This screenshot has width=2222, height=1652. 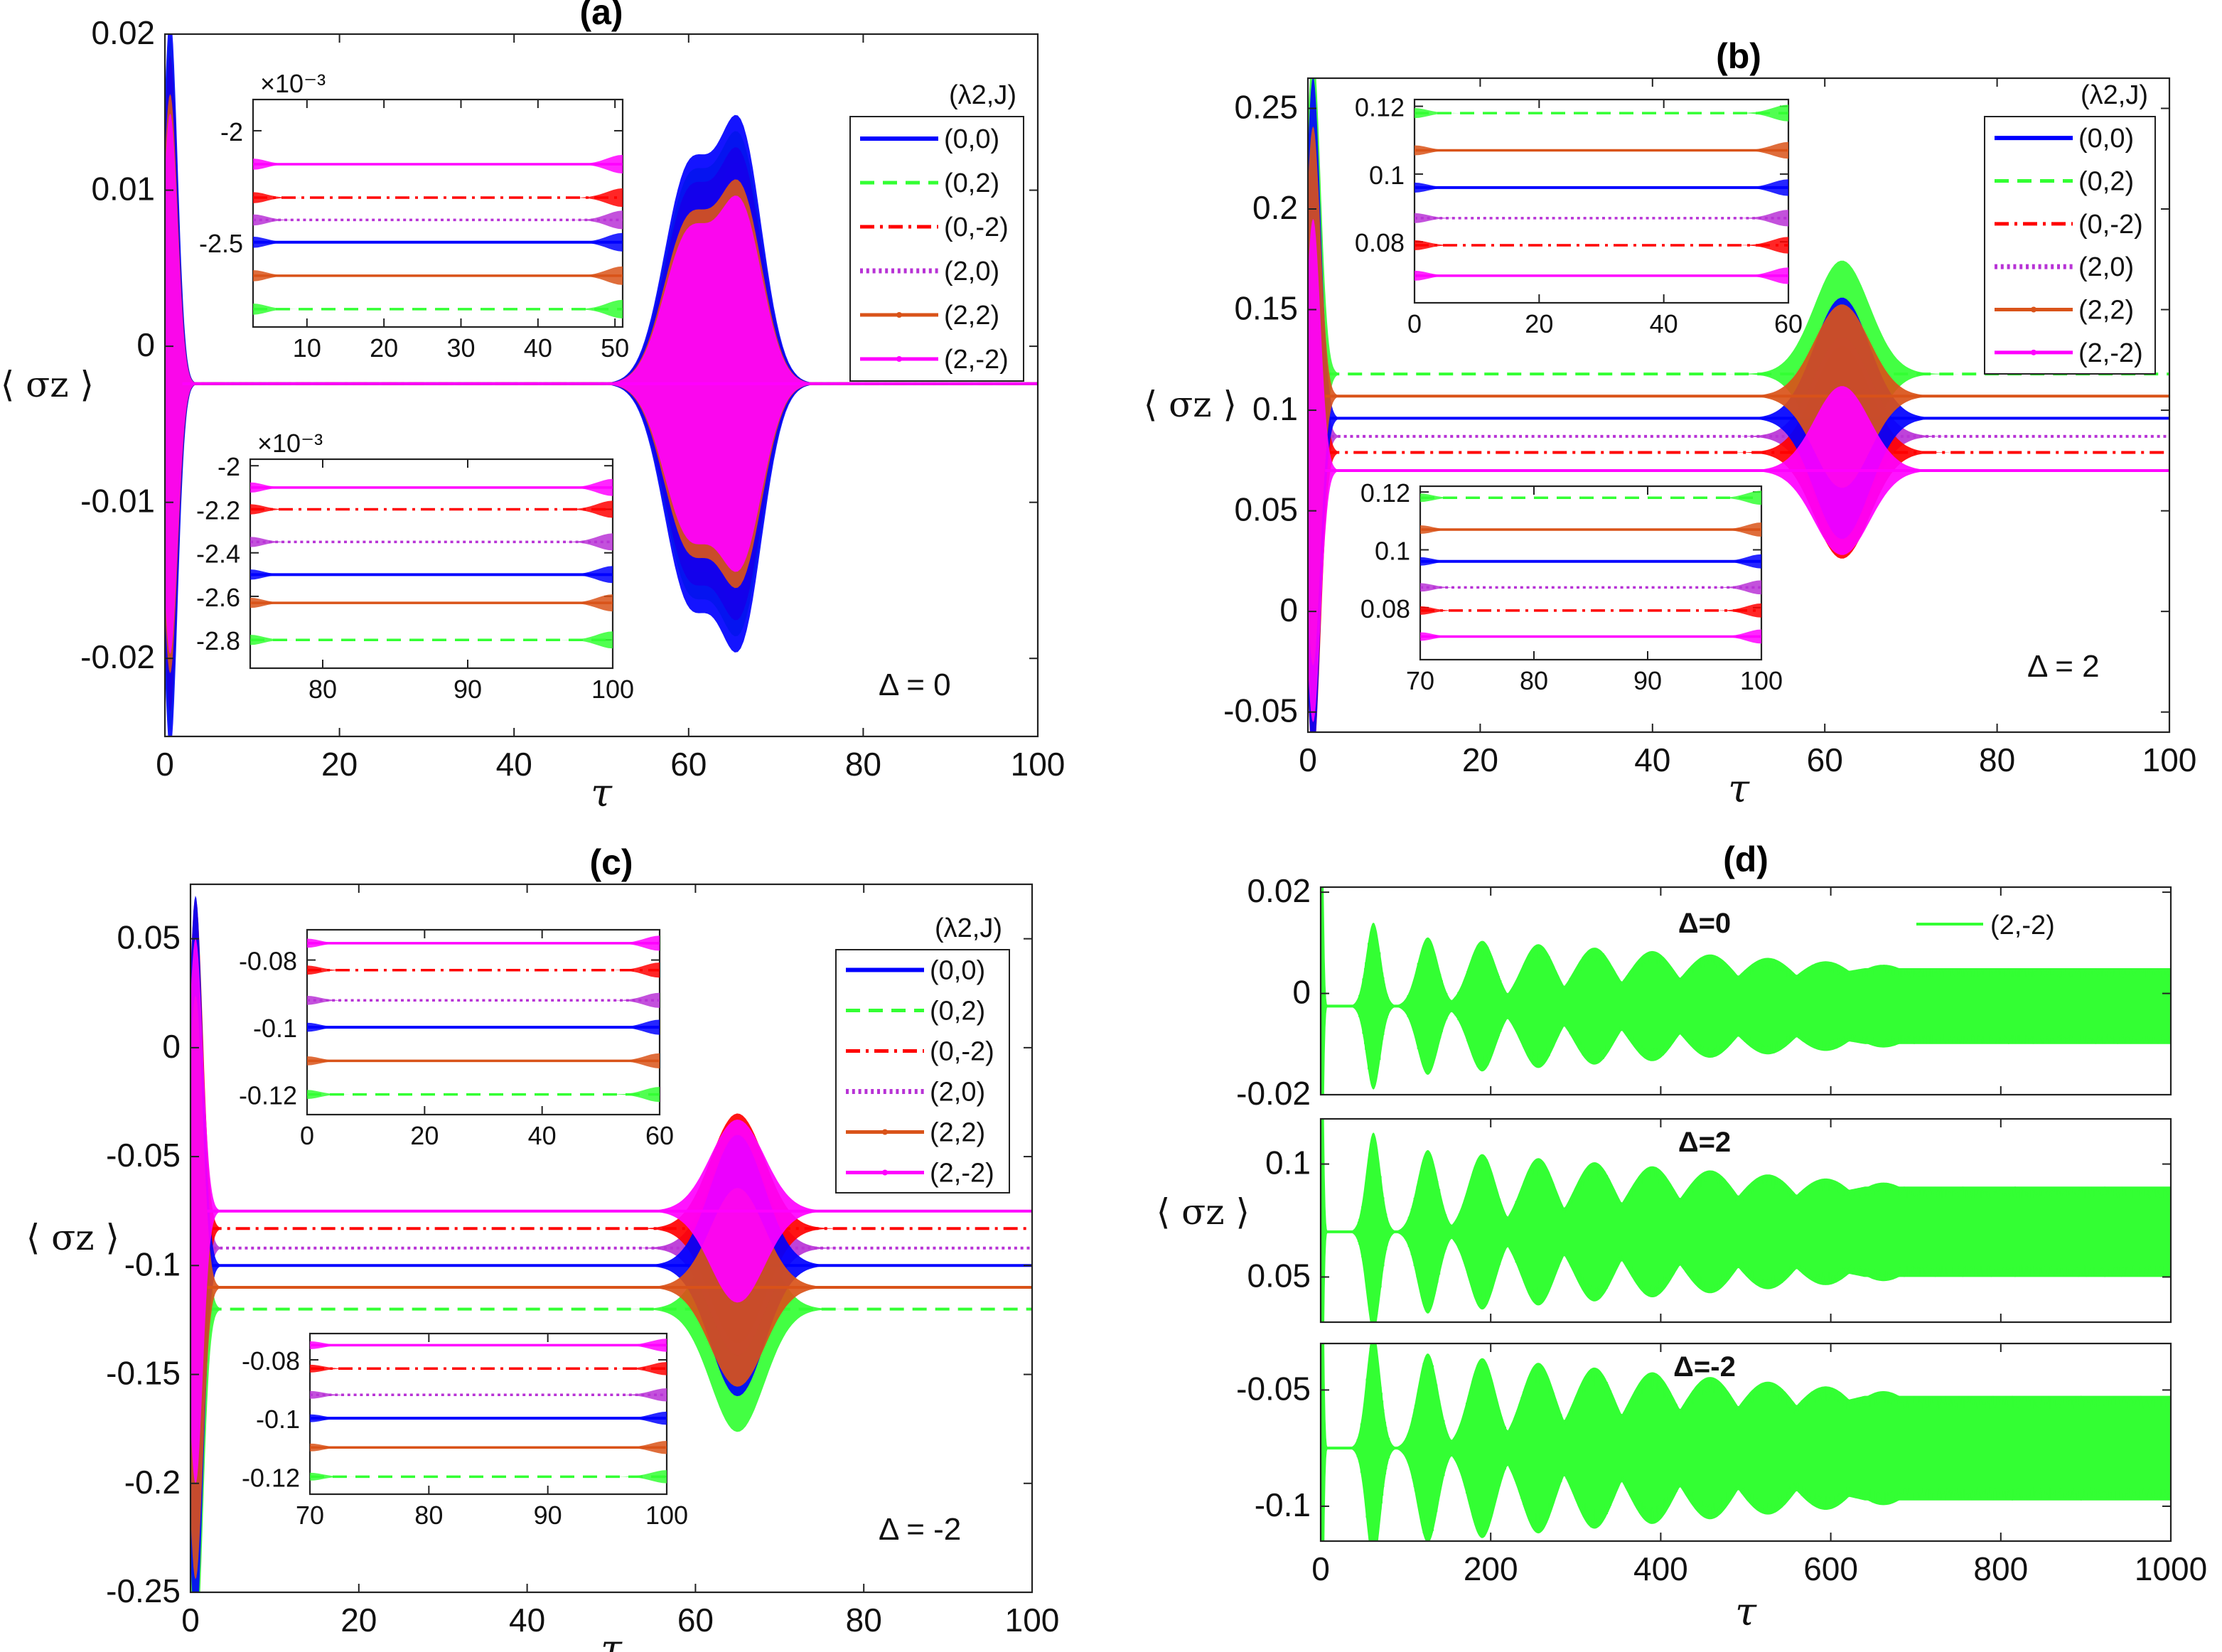 I want to click on y-tick-label: -0.2, so click(x=152, y=1482).